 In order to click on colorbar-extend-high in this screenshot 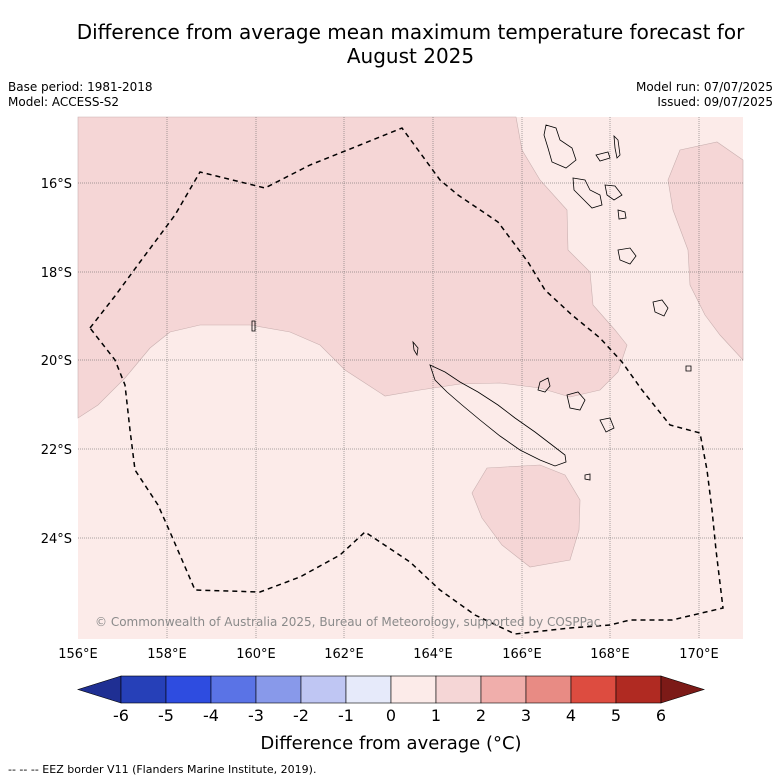, I will do `click(683, 689)`.